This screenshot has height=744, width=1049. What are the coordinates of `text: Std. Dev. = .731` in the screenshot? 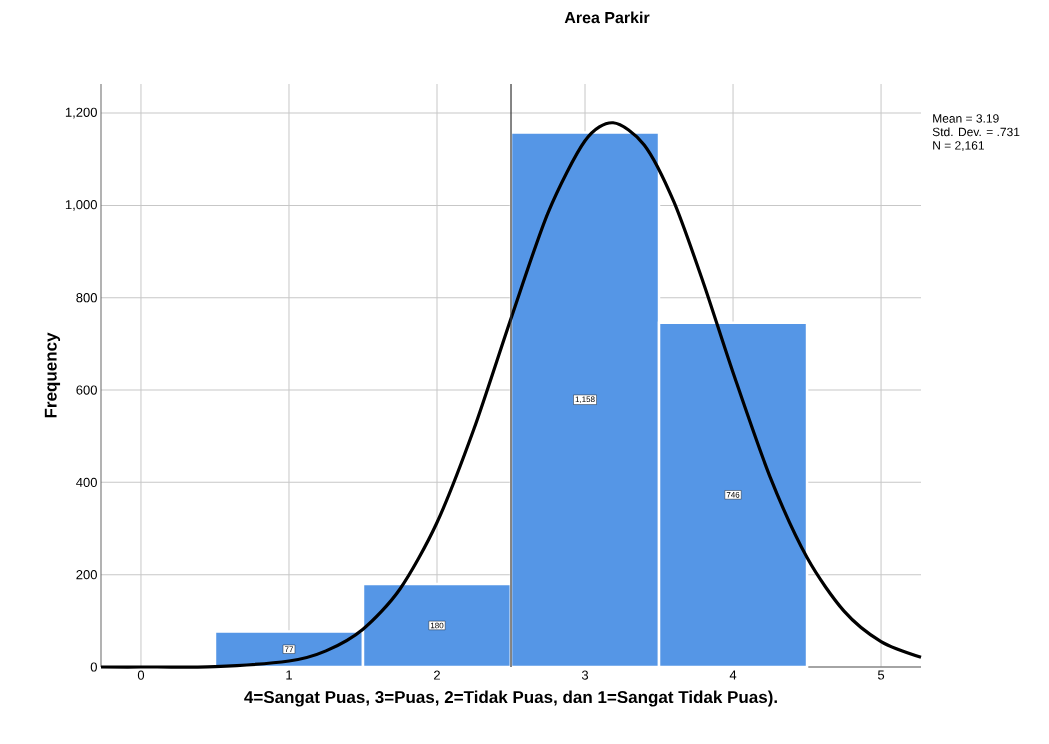 It's located at (976, 132).